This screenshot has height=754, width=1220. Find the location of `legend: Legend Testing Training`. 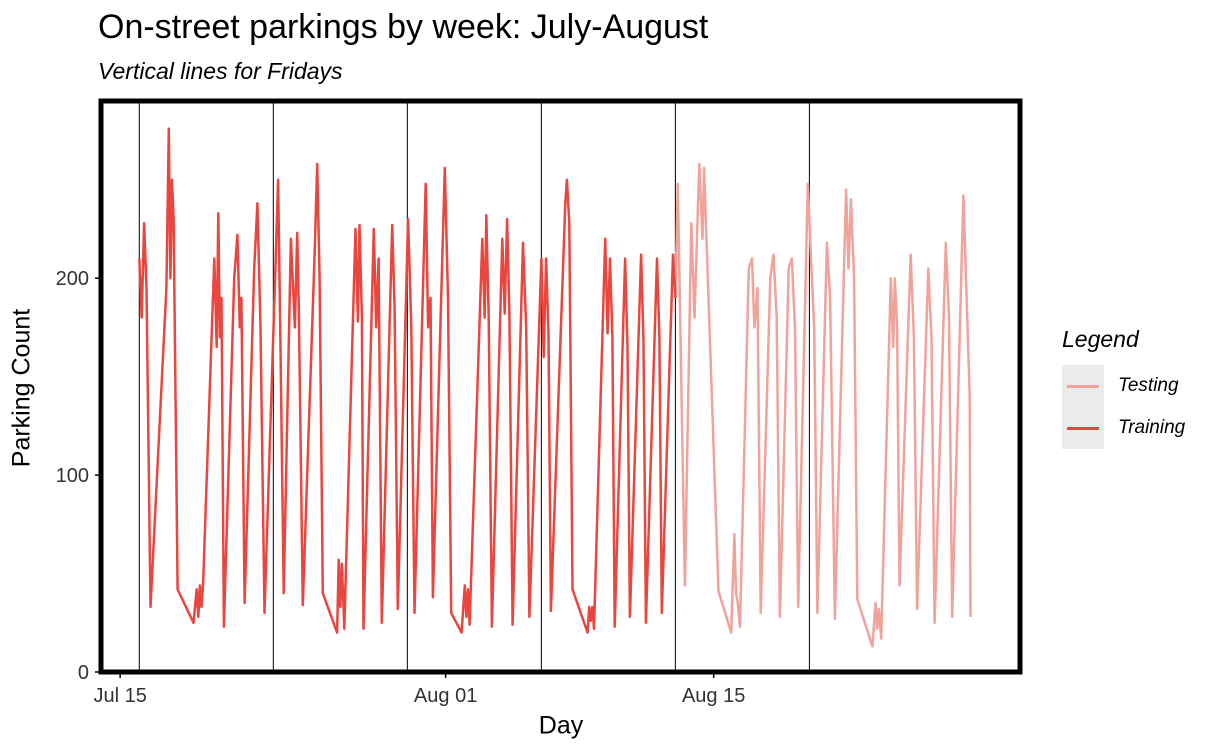

legend: Legend Testing Training is located at coordinates (1123, 387).